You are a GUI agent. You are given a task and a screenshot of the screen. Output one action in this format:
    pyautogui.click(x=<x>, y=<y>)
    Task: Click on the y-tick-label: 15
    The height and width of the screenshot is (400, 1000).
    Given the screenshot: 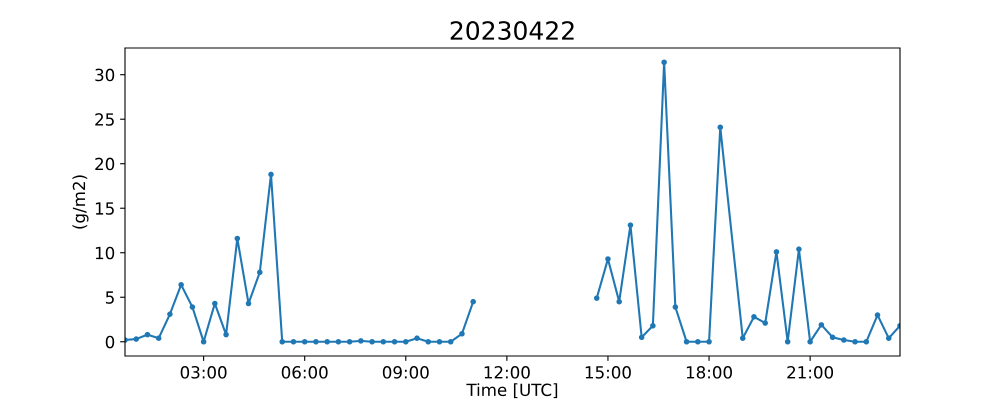 What is the action you would take?
    pyautogui.click(x=105, y=208)
    